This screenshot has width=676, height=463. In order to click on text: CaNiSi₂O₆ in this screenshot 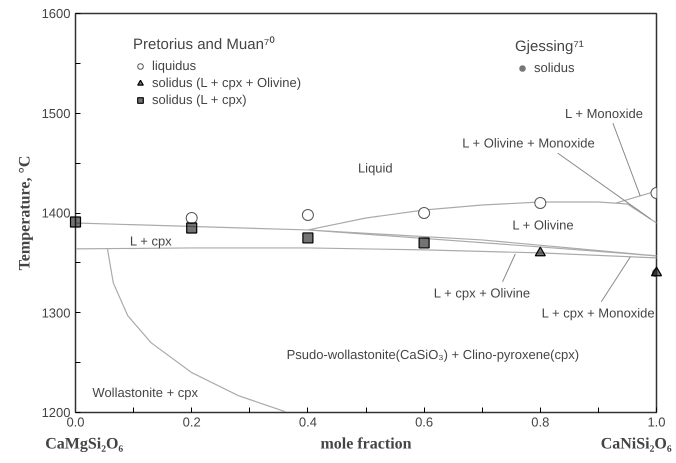, I will do `click(636, 444)`.